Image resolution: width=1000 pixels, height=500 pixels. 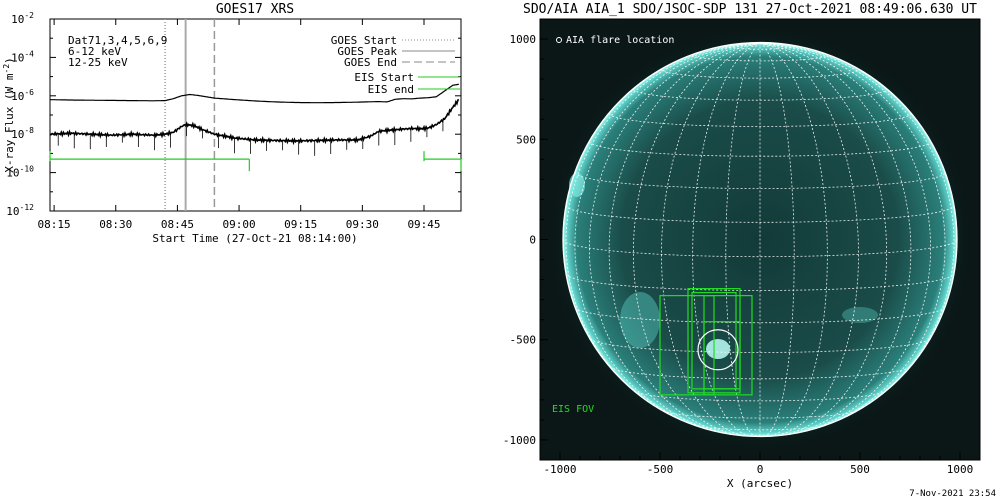 What do you see at coordinates (27, 169) in the screenshot?
I see `goes-ytick-exponent: -10` at bounding box center [27, 169].